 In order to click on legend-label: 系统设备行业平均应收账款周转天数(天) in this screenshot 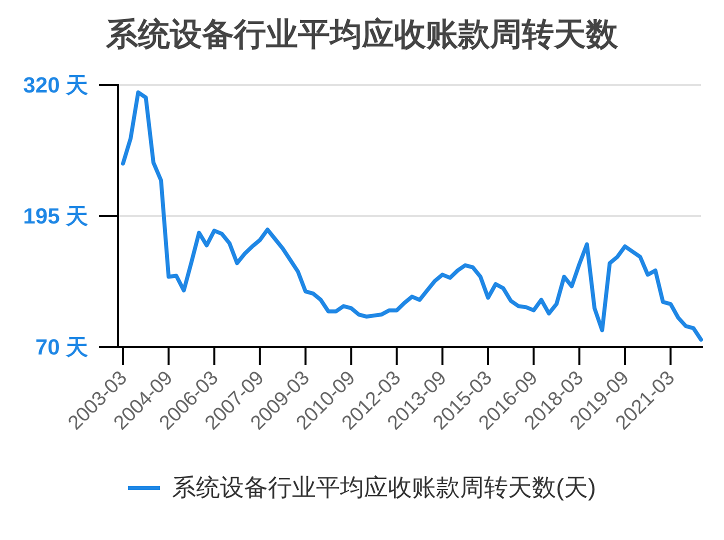, I will do `click(384, 488)`.